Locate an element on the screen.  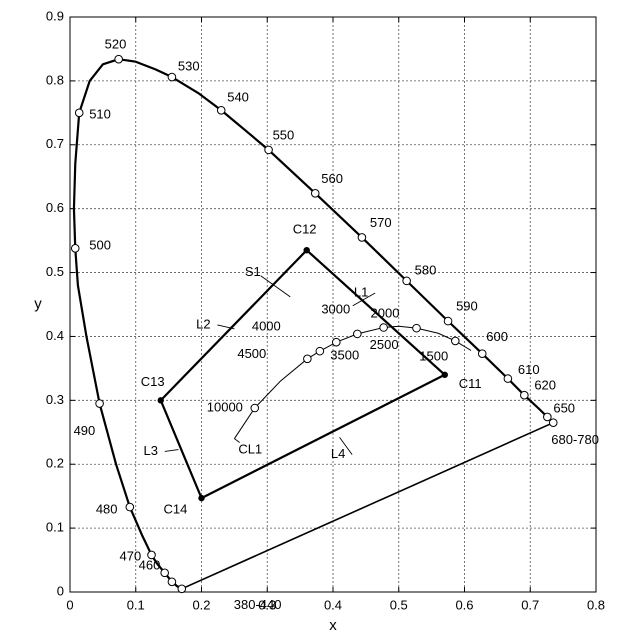
wavelength-label: 460 is located at coordinates (150, 564).